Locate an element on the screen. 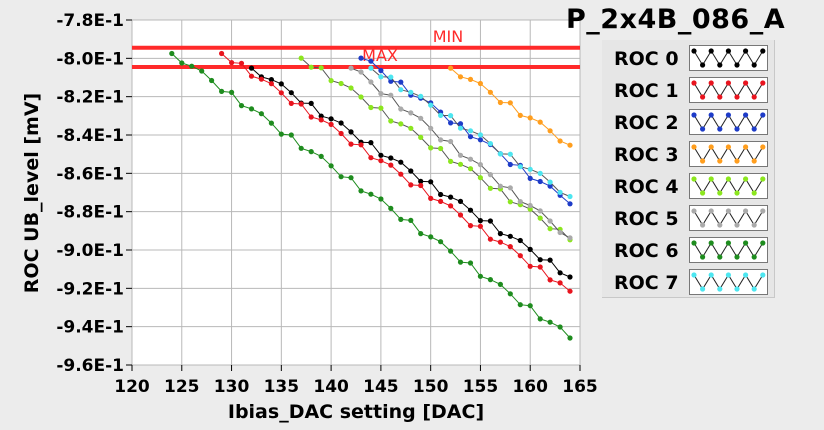 This screenshot has height=430, width=824. y-tick-label: -9.6E-1 is located at coordinates (90, 366).